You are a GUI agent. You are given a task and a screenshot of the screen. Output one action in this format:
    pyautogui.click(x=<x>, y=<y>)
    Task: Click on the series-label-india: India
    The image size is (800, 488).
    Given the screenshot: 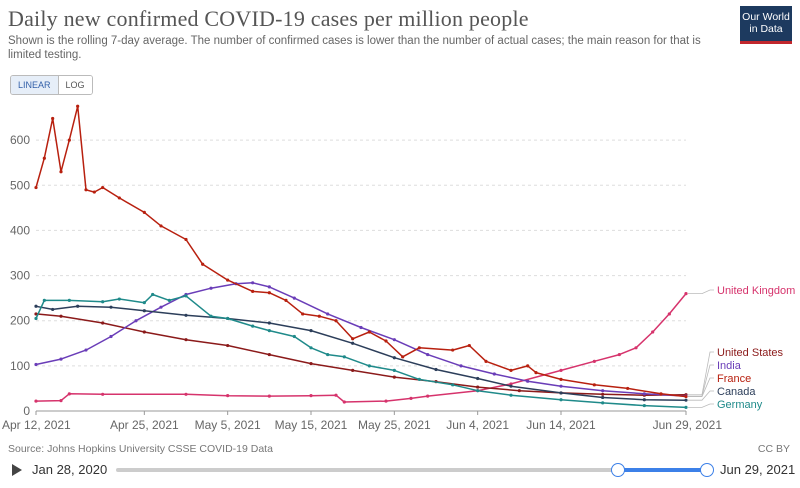 What is the action you would take?
    pyautogui.click(x=729, y=366)
    